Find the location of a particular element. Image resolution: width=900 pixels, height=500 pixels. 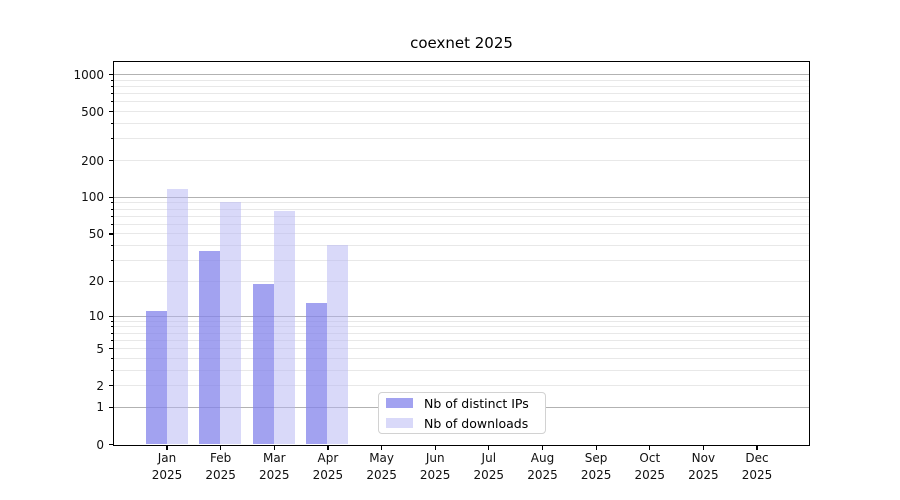

x-tick-label-nov: Nov 2025 is located at coordinates (703, 466).